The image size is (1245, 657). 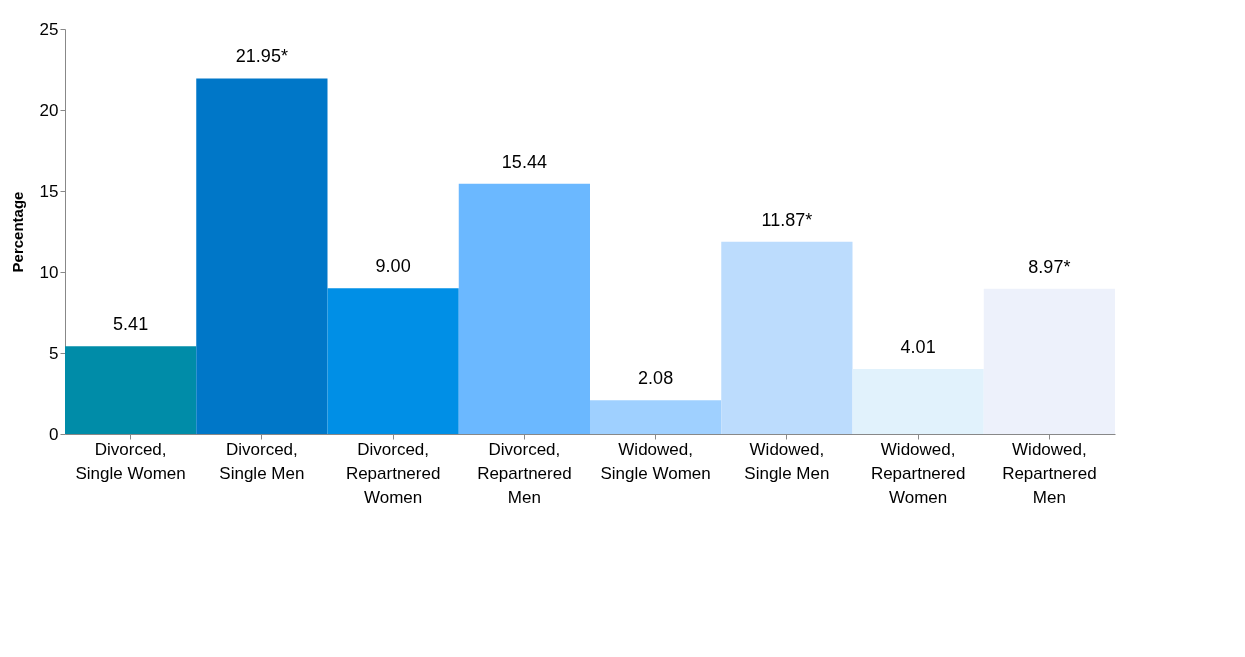 I want to click on y-tick-label: 20, so click(x=49, y=110).